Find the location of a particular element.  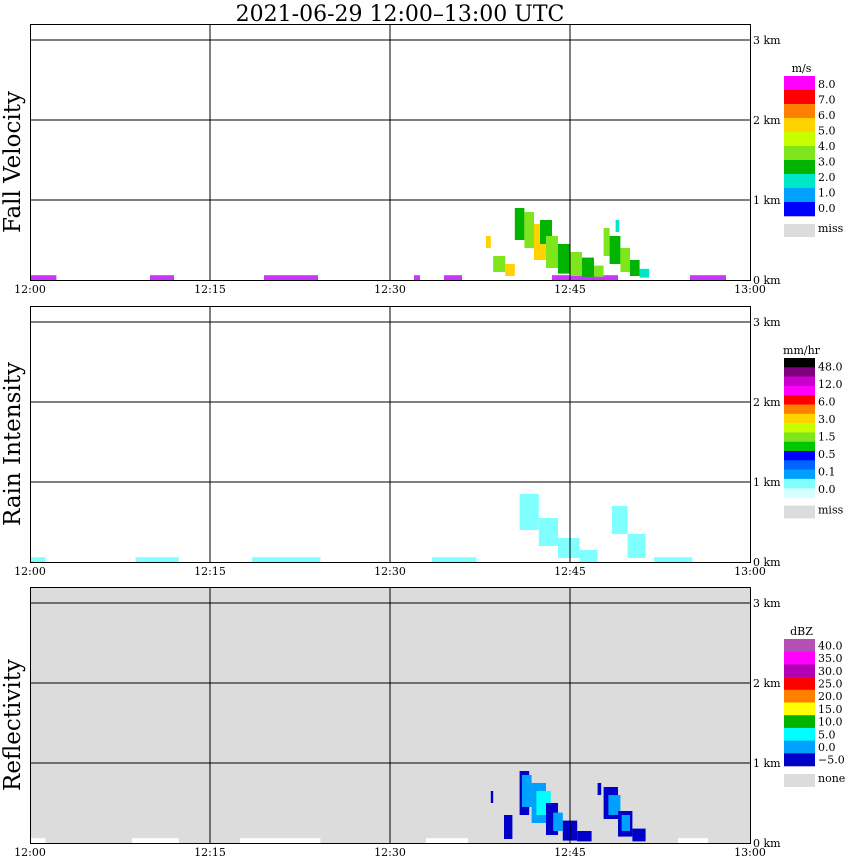

colorbar-miss-label: none is located at coordinates (831, 778).